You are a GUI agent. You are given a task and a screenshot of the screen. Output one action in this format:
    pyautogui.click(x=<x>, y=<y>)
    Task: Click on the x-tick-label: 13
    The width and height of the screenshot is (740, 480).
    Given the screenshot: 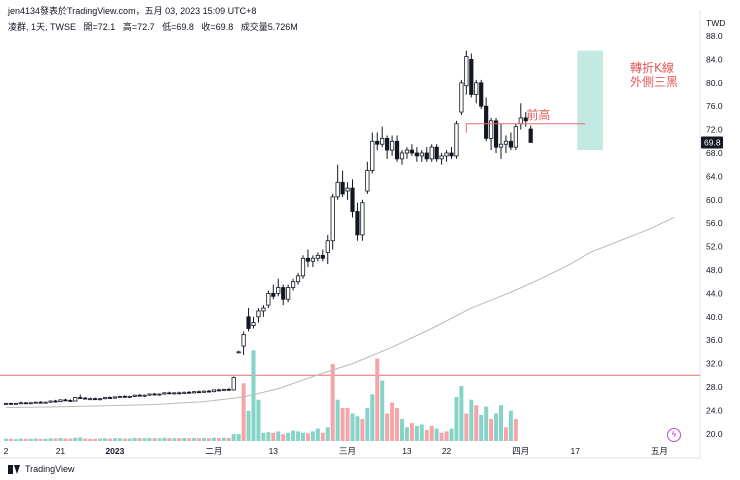 What is the action you would take?
    pyautogui.click(x=274, y=451)
    